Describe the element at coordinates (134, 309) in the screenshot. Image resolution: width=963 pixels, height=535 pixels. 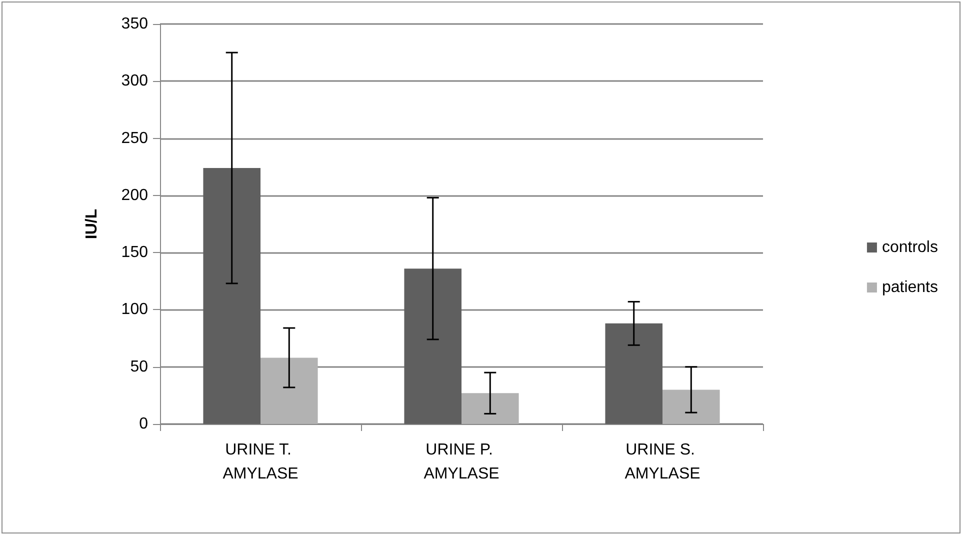
I see `y-tick-label: 100` at that location.